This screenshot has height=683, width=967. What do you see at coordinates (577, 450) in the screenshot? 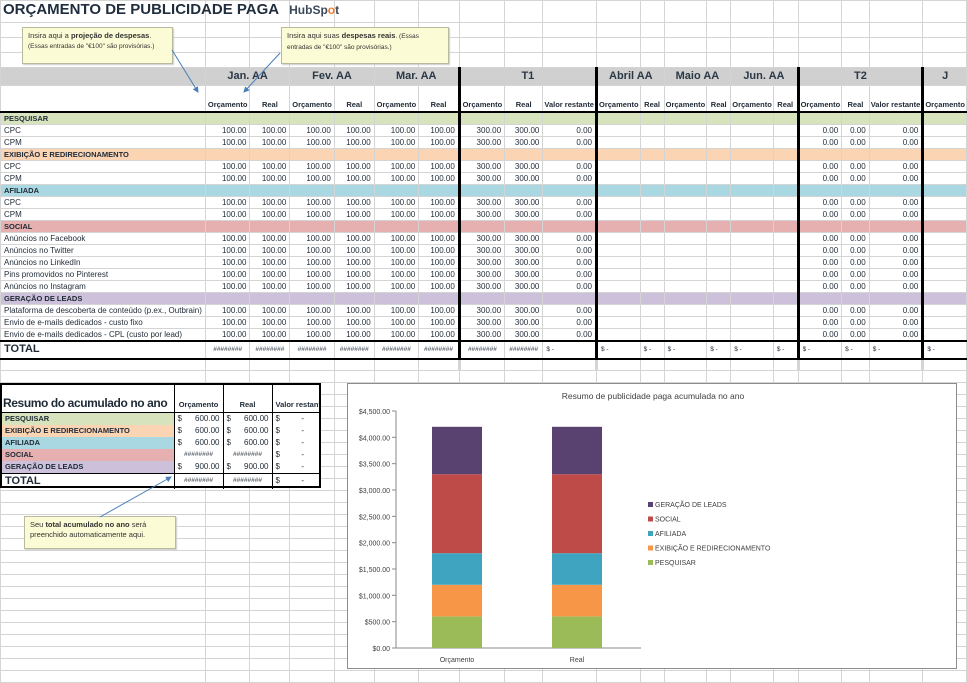
I see `bar-segment-gera-o-de-leads` at bounding box center [577, 450].